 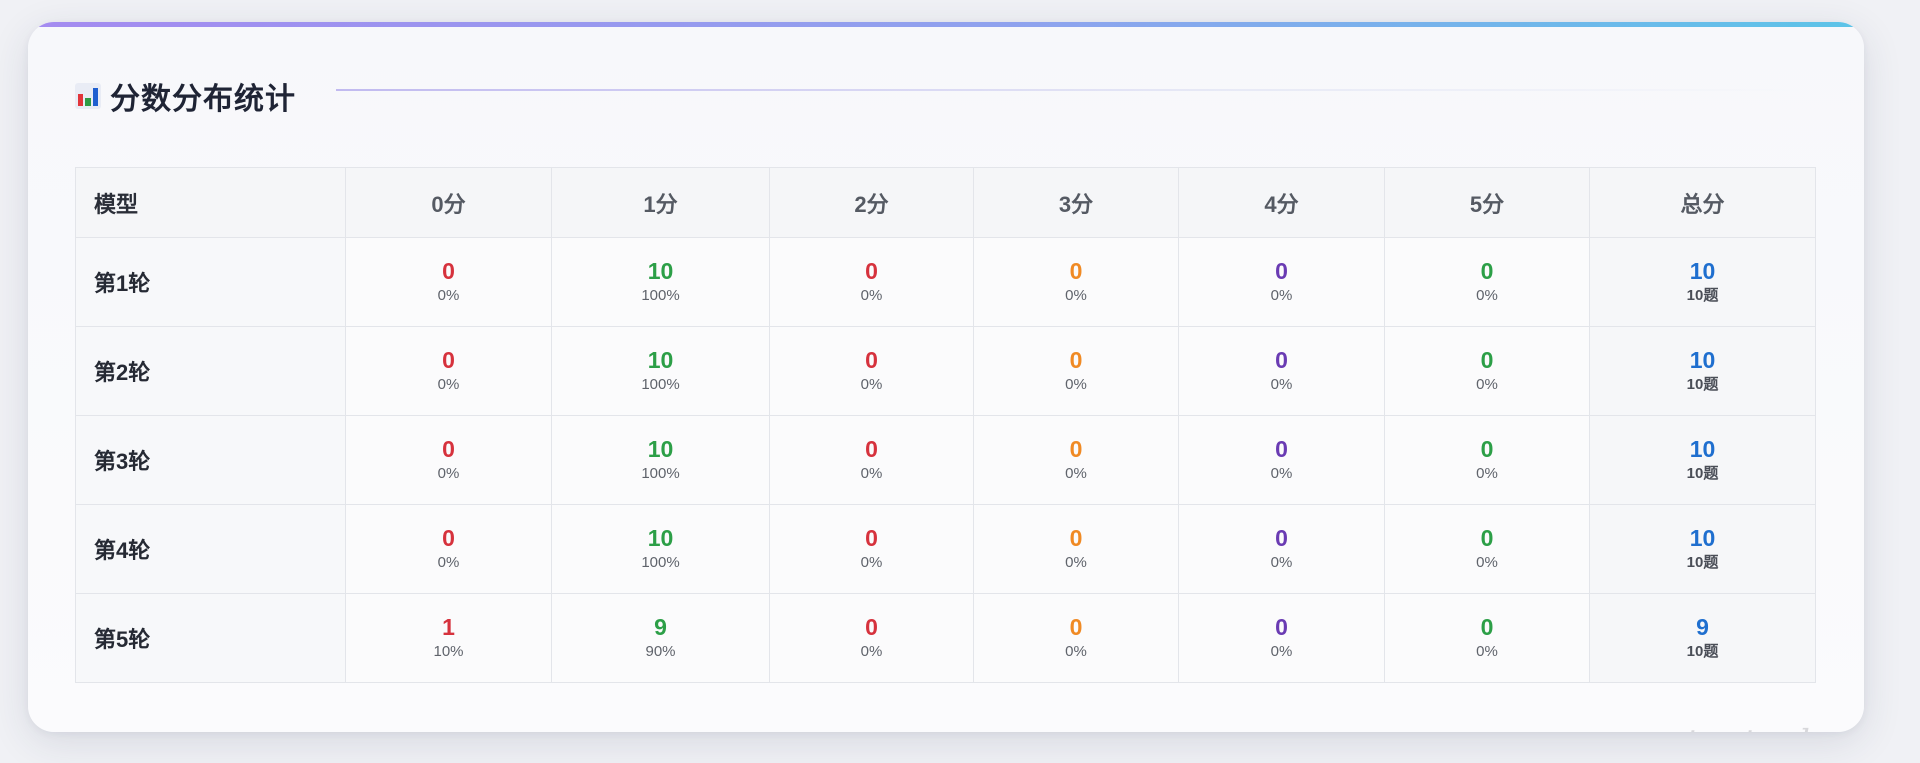 What do you see at coordinates (210, 638) in the screenshot?
I see `row-model-label: 第5轮` at bounding box center [210, 638].